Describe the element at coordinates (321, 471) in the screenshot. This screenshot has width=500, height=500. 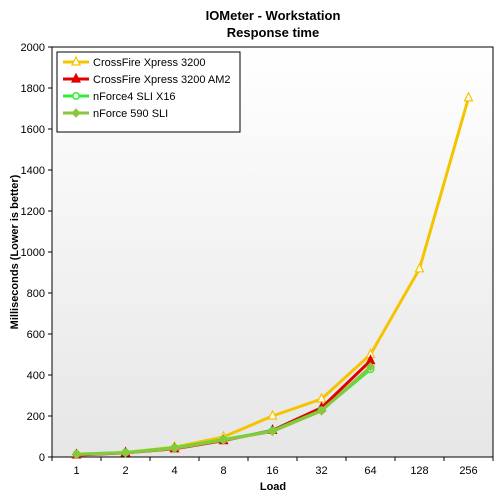
I see `x-tick-label: 32` at that location.